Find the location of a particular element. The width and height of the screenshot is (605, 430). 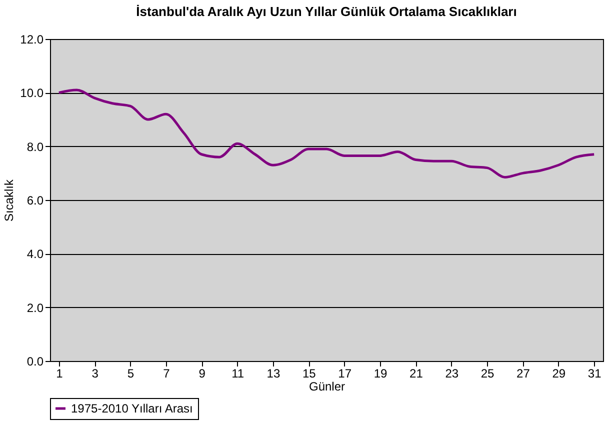

y-tick-label: 8.0 is located at coordinates (35, 147).